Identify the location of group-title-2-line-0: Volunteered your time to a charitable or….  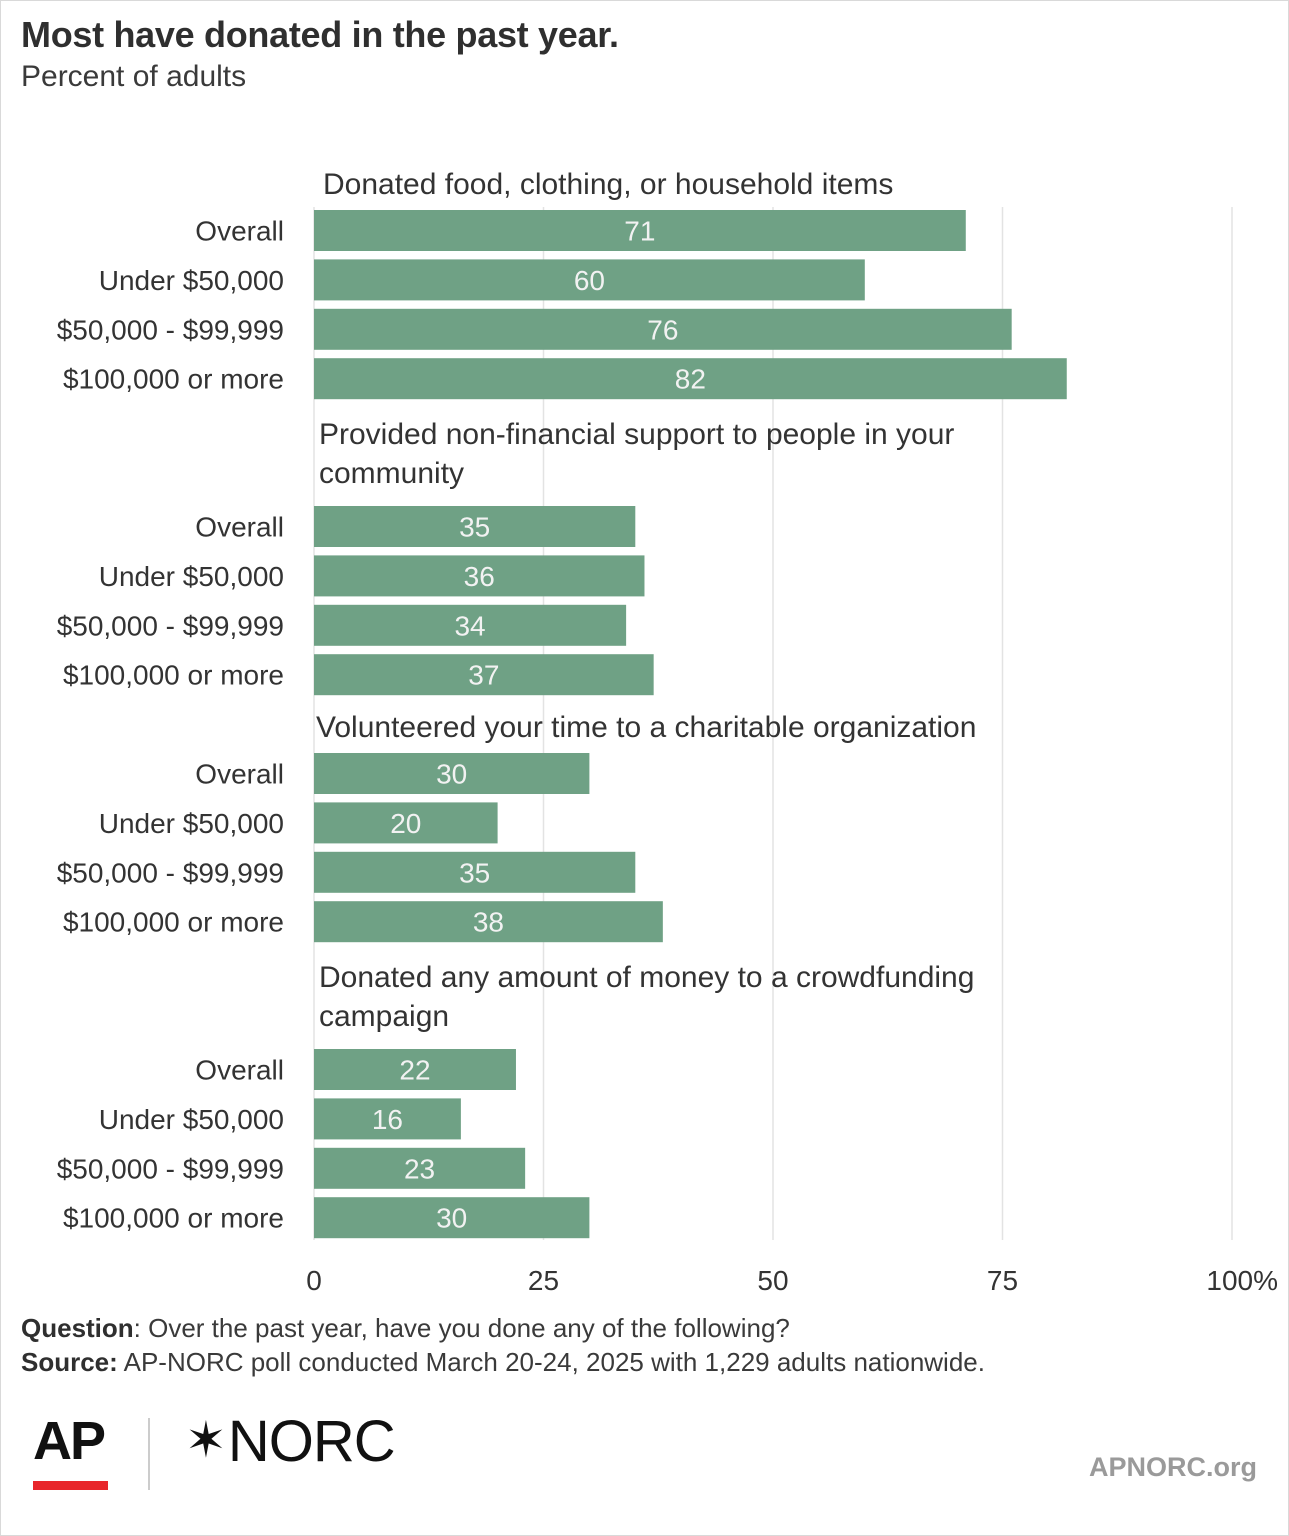
(646, 727).